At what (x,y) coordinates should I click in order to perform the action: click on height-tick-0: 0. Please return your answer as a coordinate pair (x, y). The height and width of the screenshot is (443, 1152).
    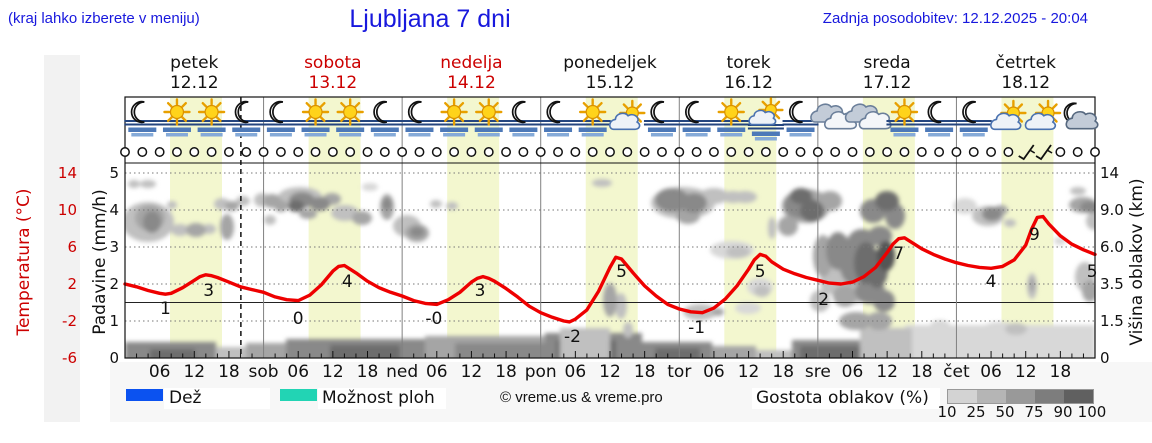
    Looking at the image, I should click on (1105, 358).